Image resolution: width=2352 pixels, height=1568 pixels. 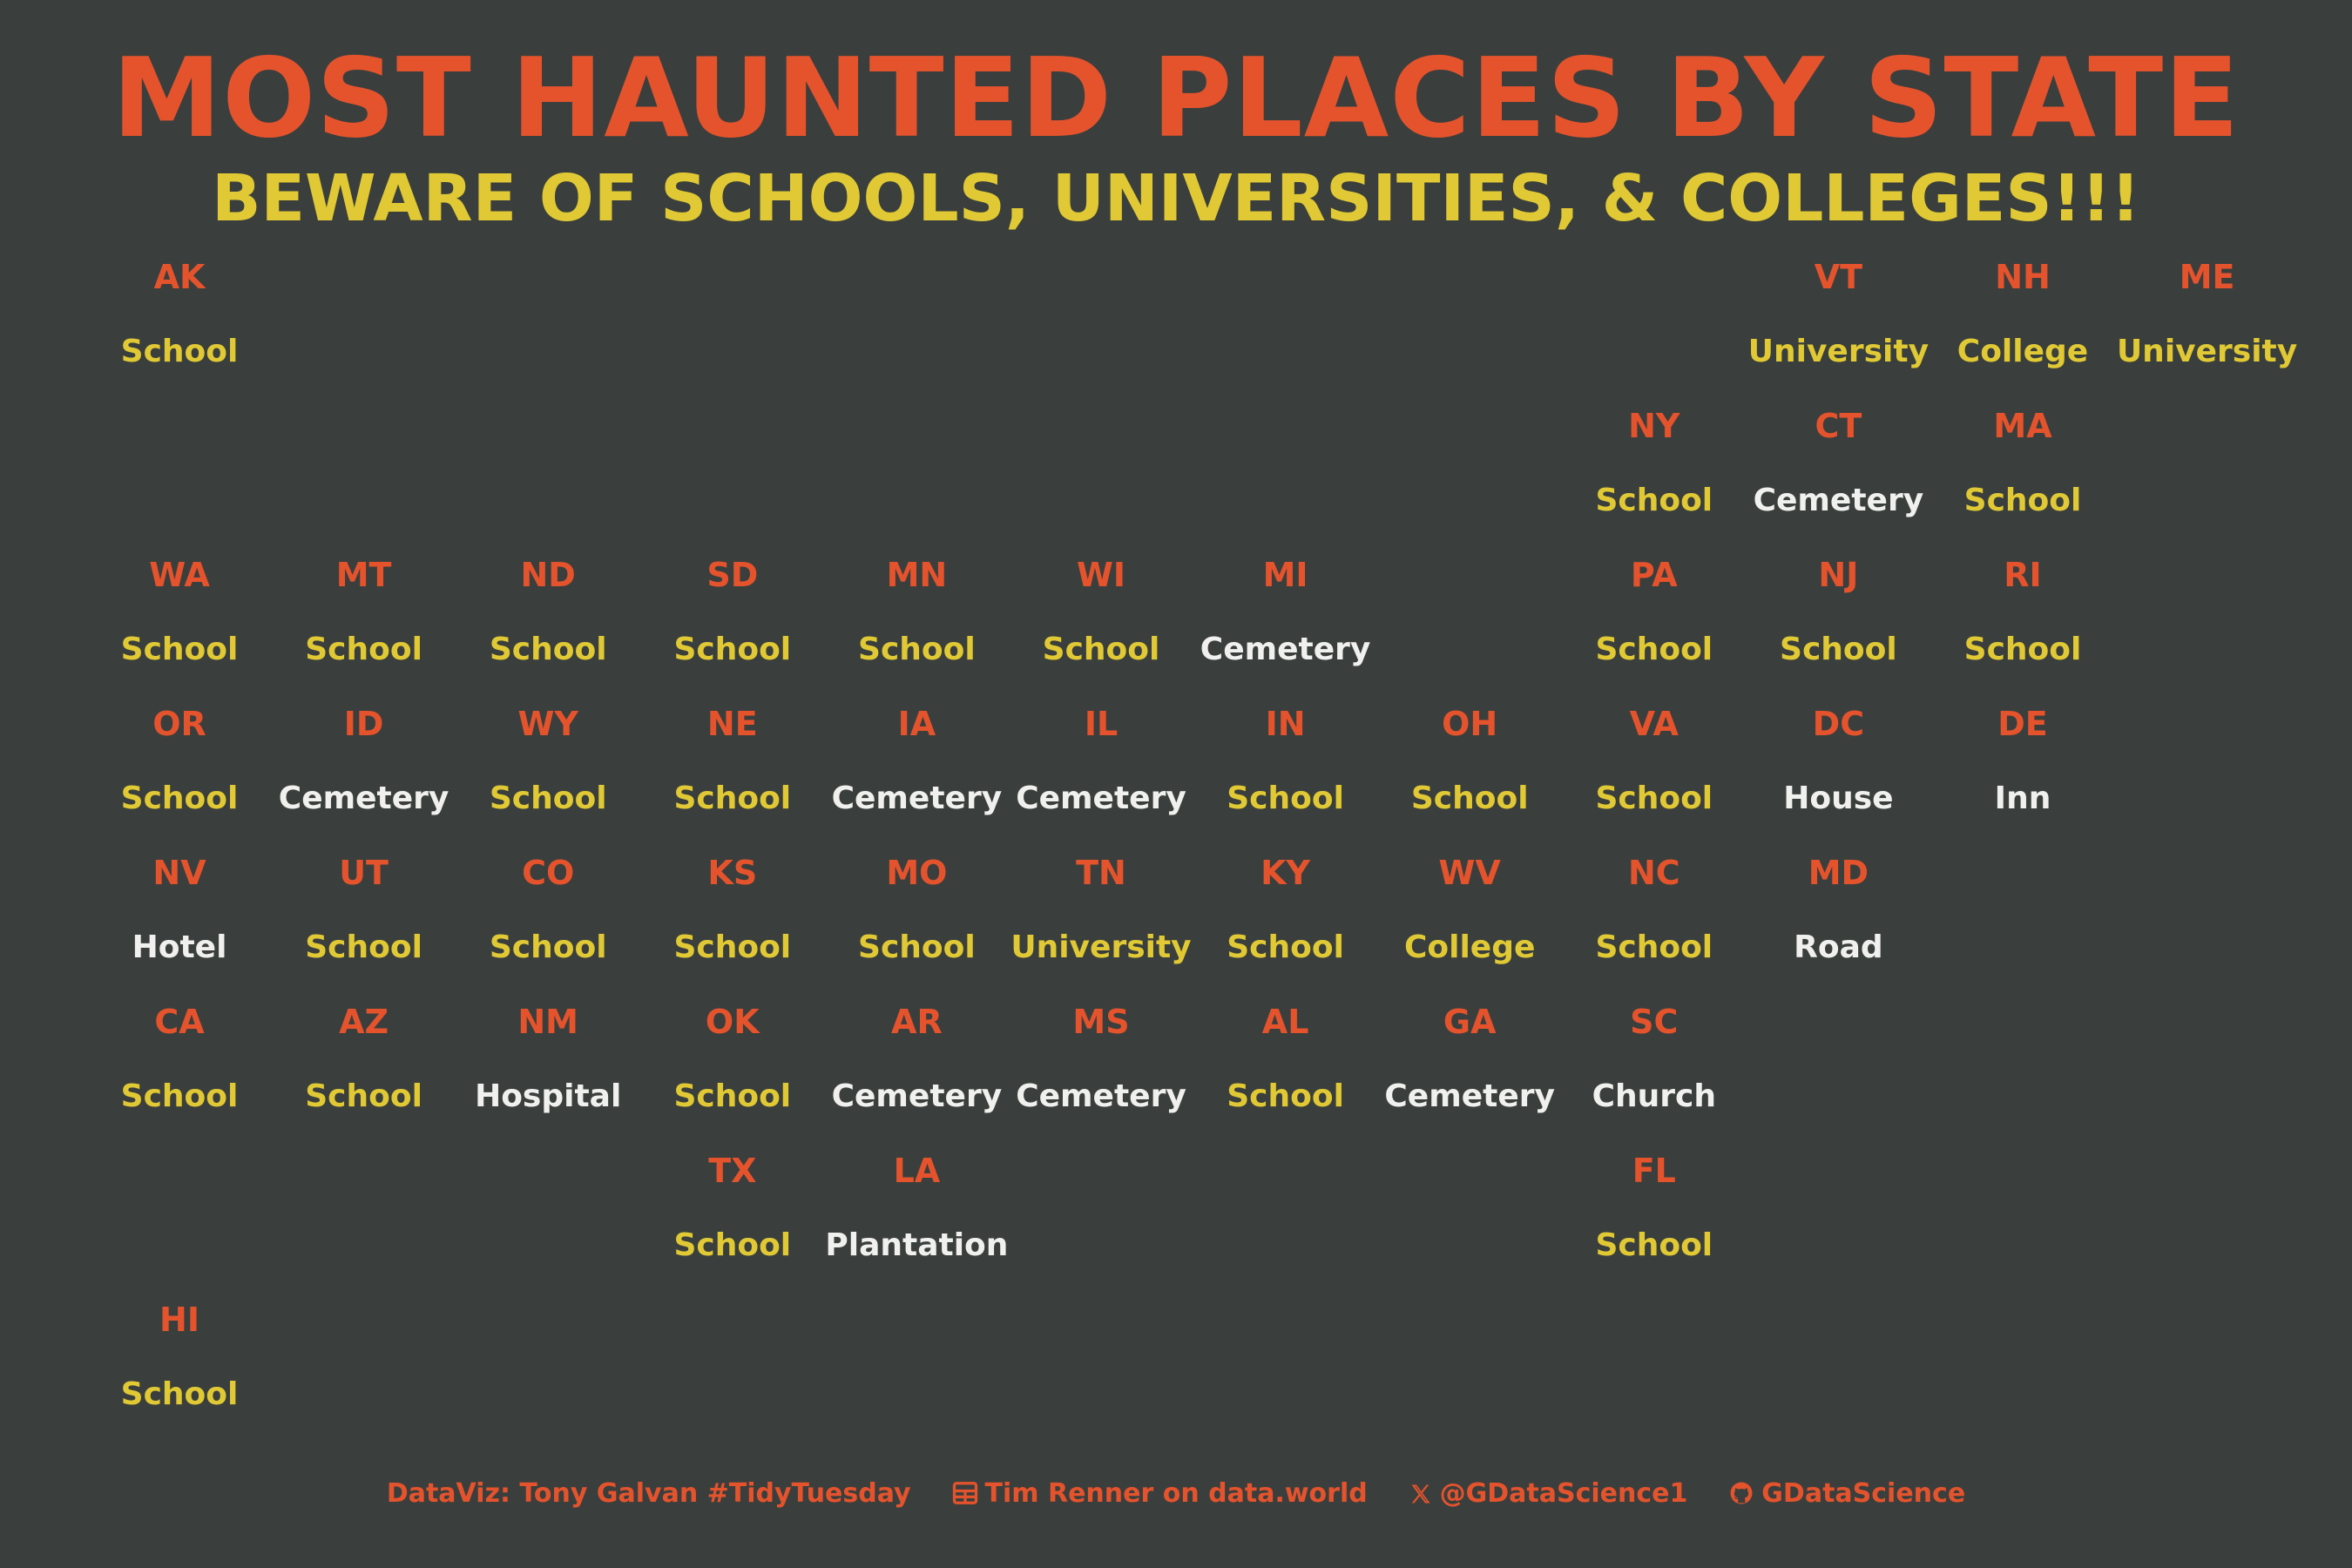 I want to click on credit-github: GDataScience, so click(x=1863, y=1493).